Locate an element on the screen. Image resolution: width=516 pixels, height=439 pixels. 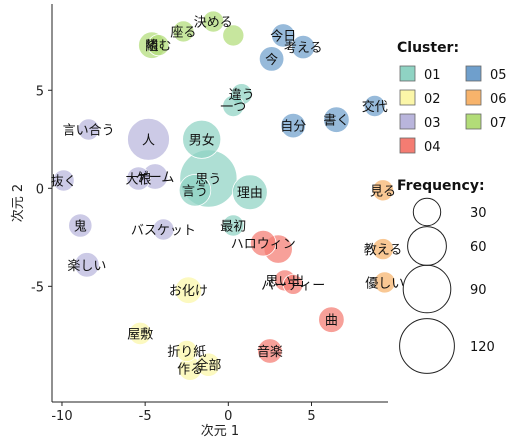
frequency-legend-items: 30 60 90 120 is located at coordinates (447, 285).